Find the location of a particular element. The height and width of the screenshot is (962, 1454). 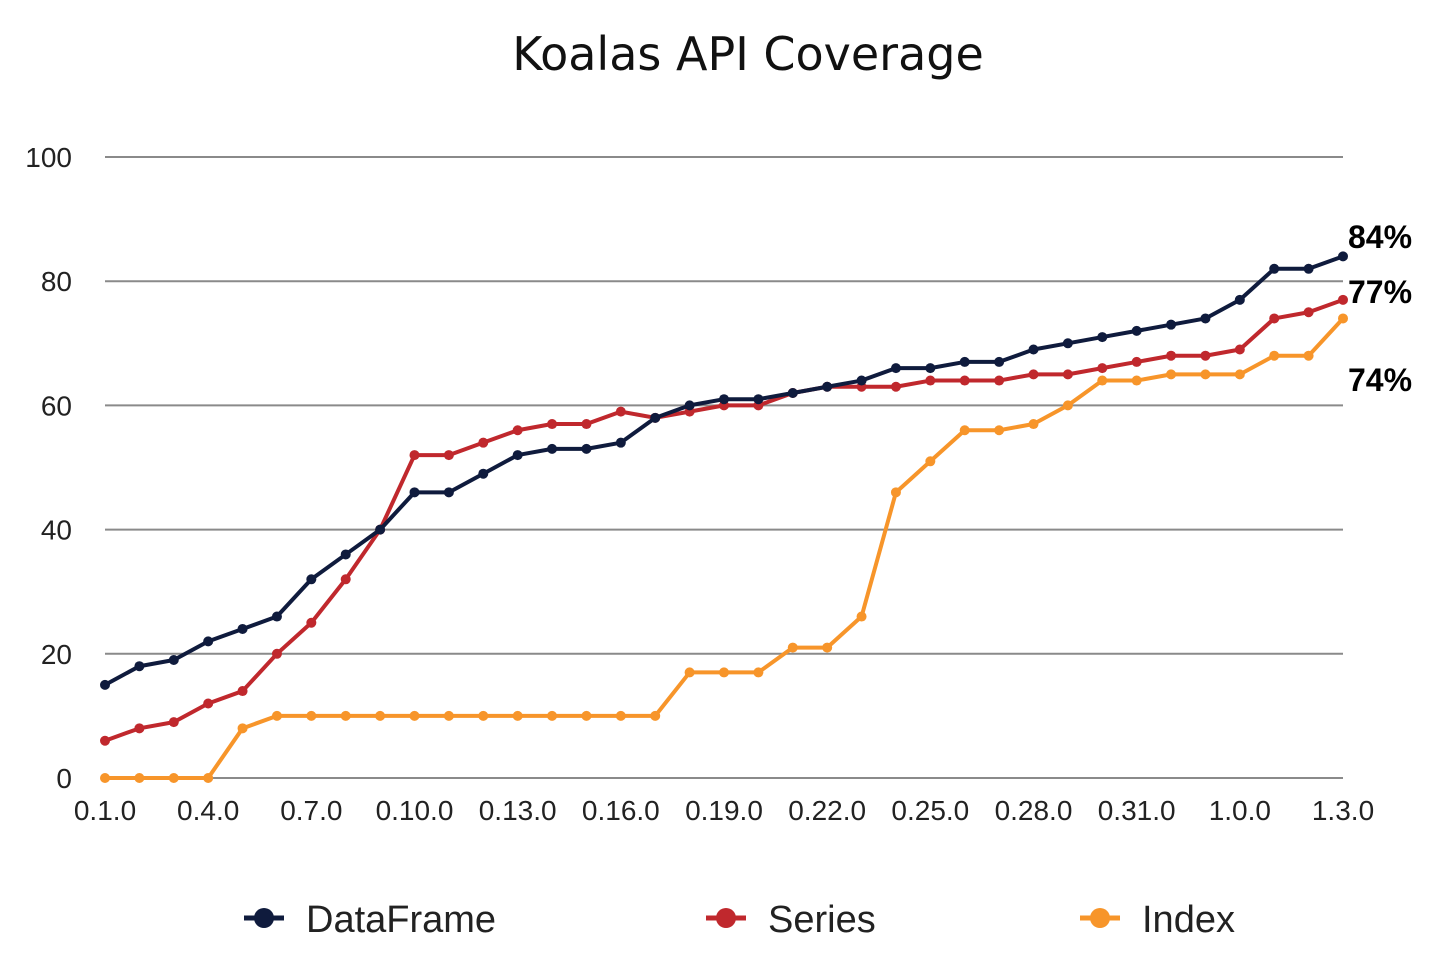

legend-label: Index is located at coordinates (1188, 920).